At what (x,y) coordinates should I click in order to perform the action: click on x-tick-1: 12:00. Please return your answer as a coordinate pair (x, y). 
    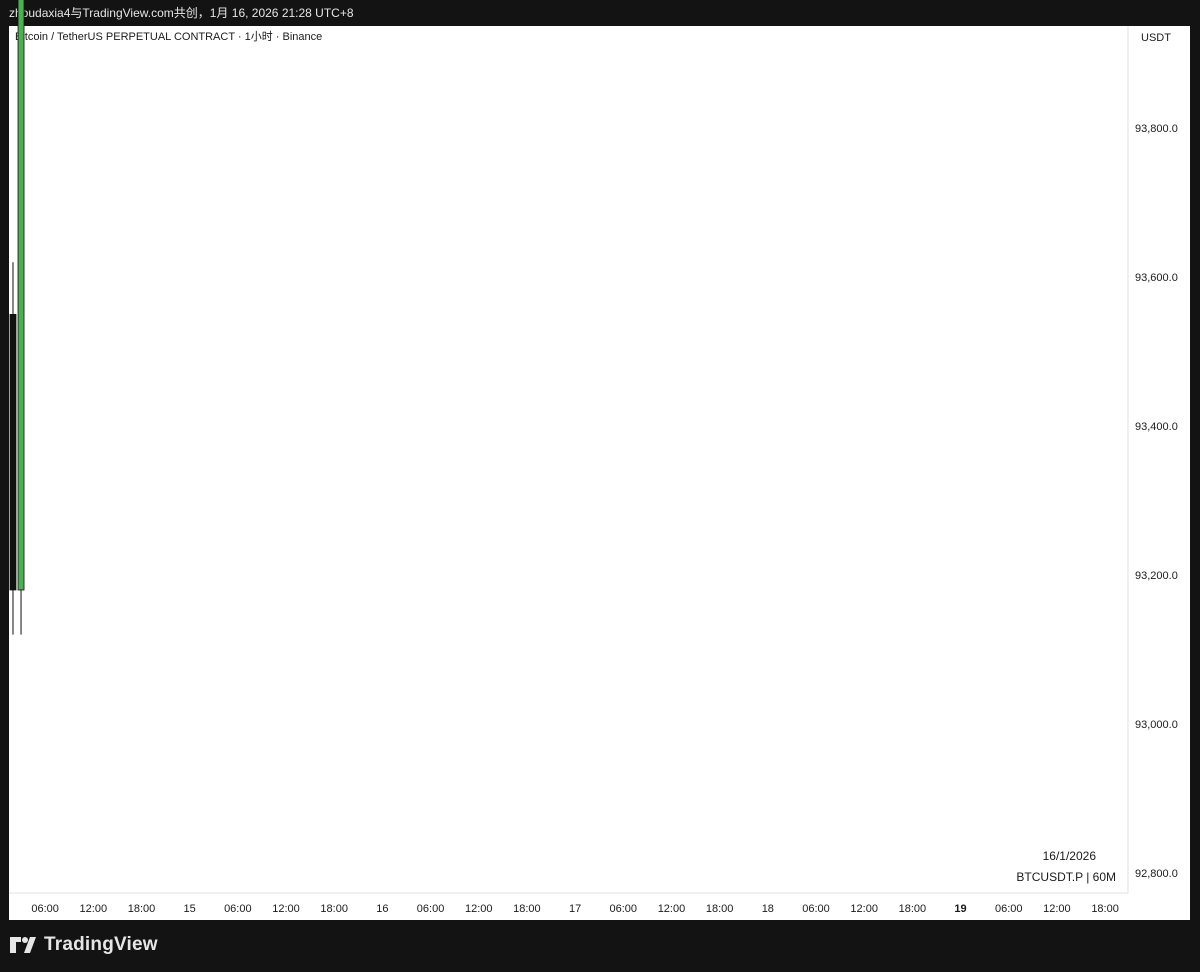
    Looking at the image, I should click on (94, 909).